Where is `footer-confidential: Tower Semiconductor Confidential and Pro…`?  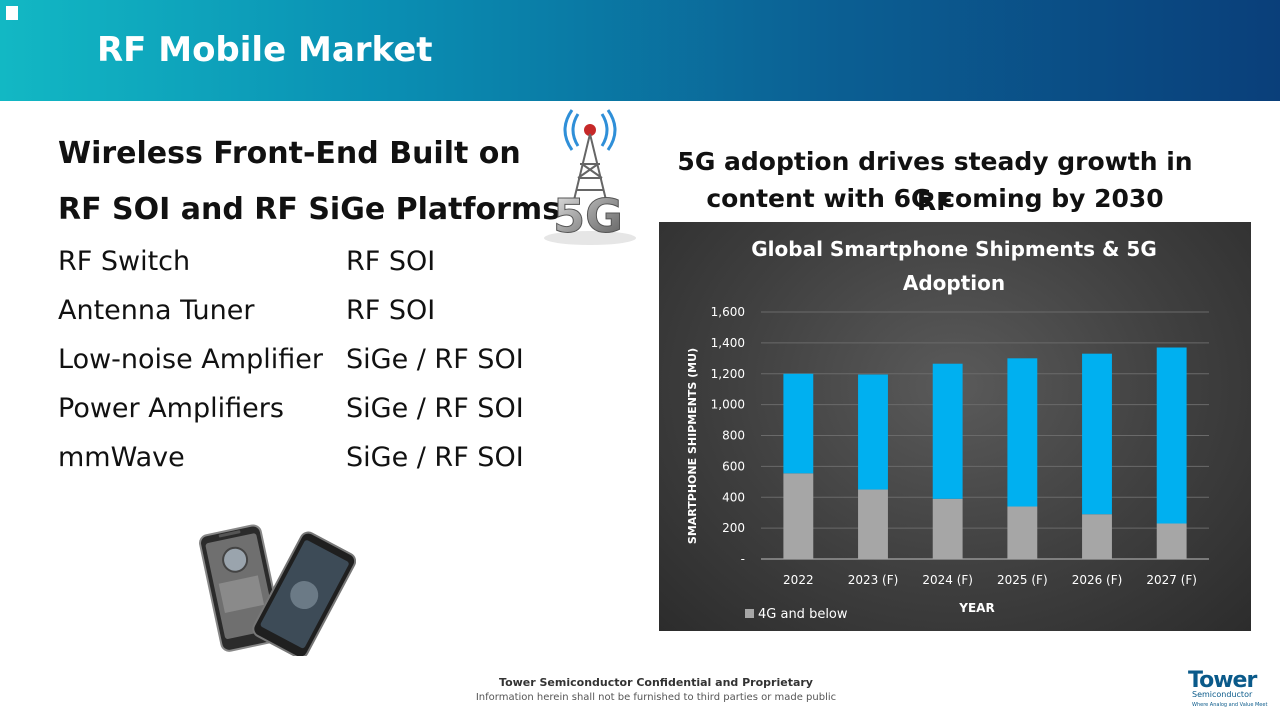
footer-confidential: Tower Semiconductor Confidential and Pro… is located at coordinates (656, 682).